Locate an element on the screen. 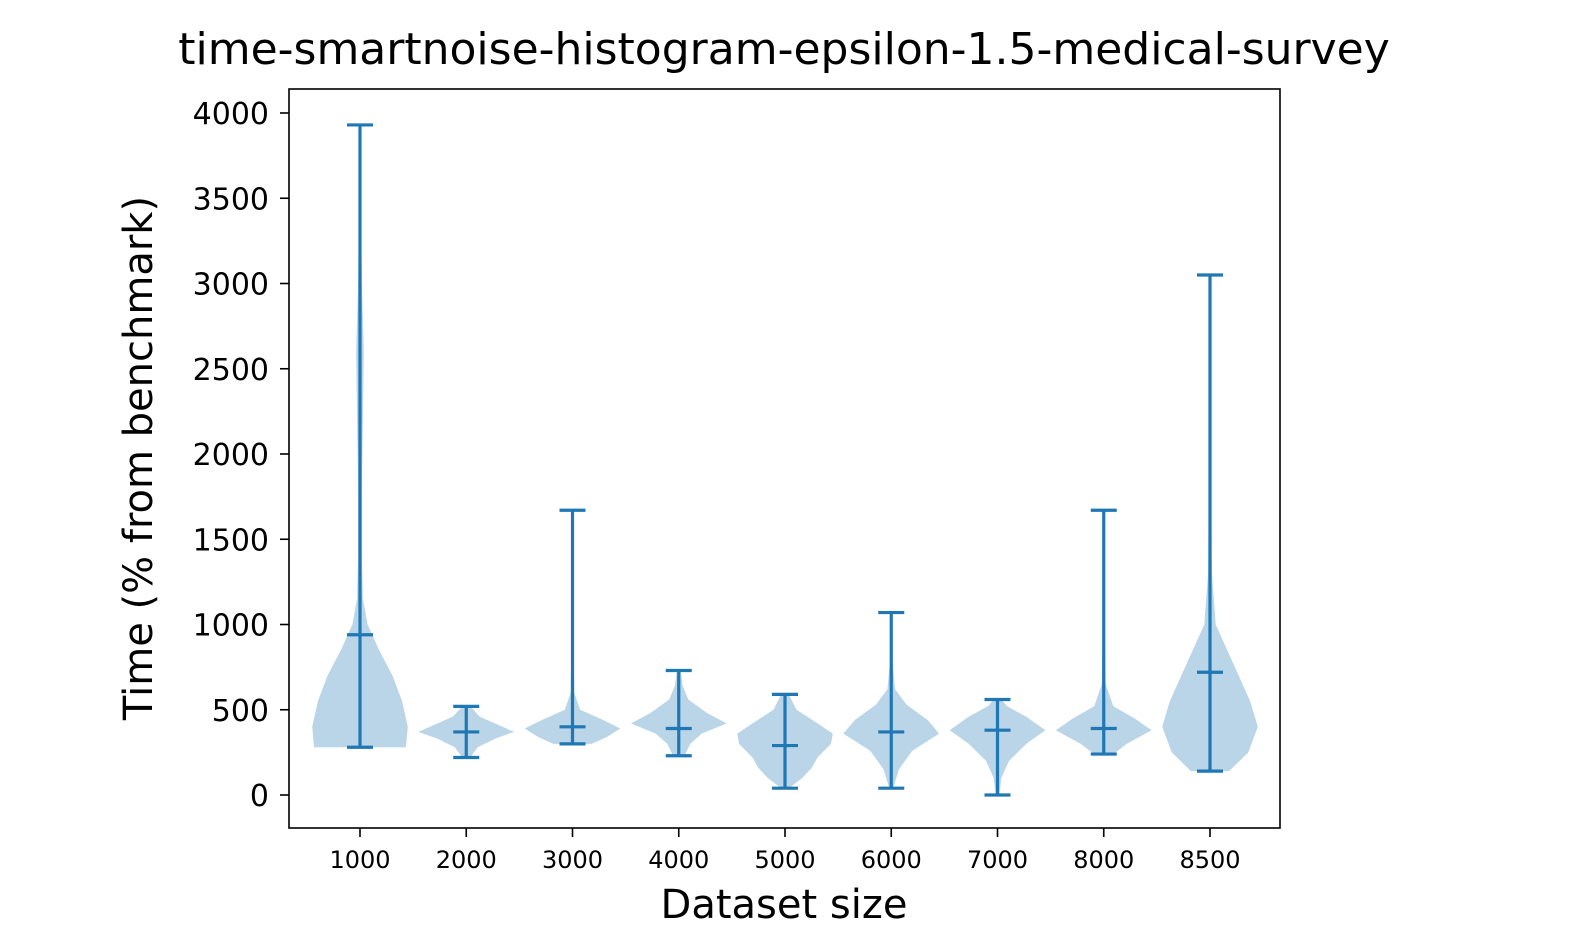 The width and height of the screenshot is (1569, 949). x-tick-label: 5000 is located at coordinates (784, 860).